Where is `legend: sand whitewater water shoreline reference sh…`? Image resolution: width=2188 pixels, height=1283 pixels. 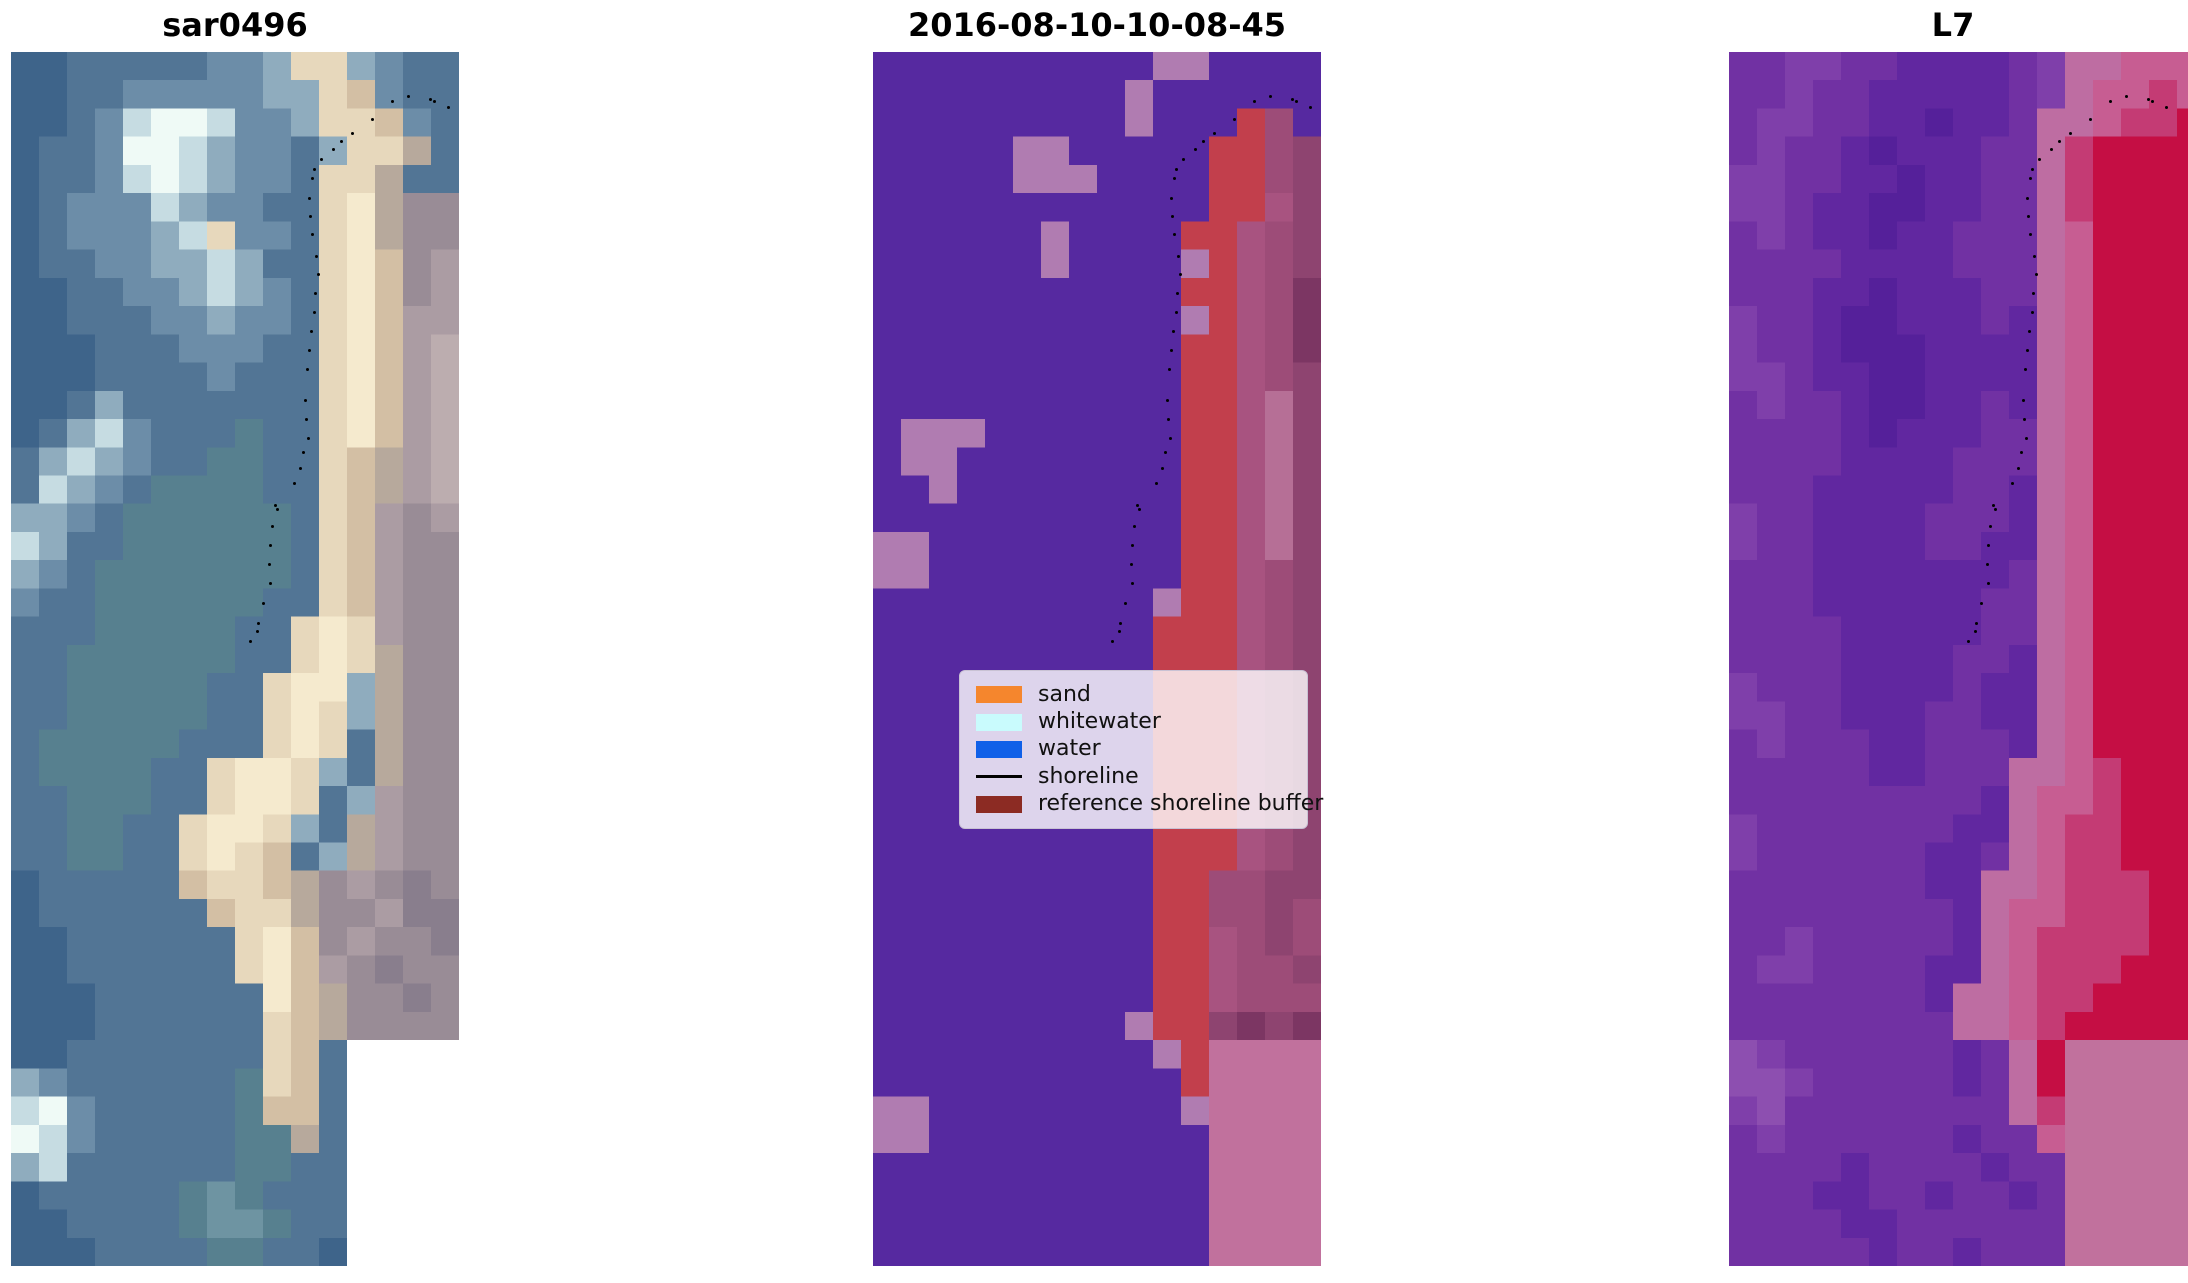 legend: sand whitewater water shoreline reference sh… is located at coordinates (1141, 749).